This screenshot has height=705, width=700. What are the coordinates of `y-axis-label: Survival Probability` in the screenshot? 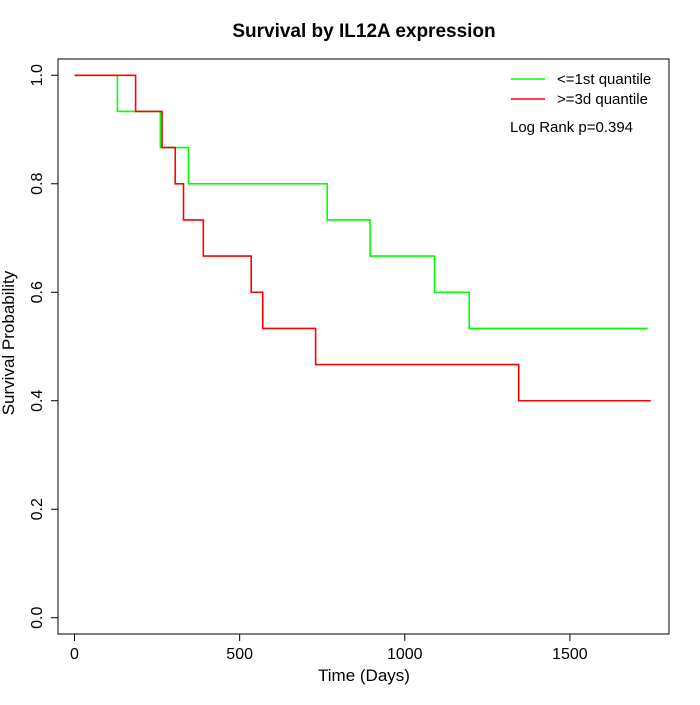 It's located at (9, 342).